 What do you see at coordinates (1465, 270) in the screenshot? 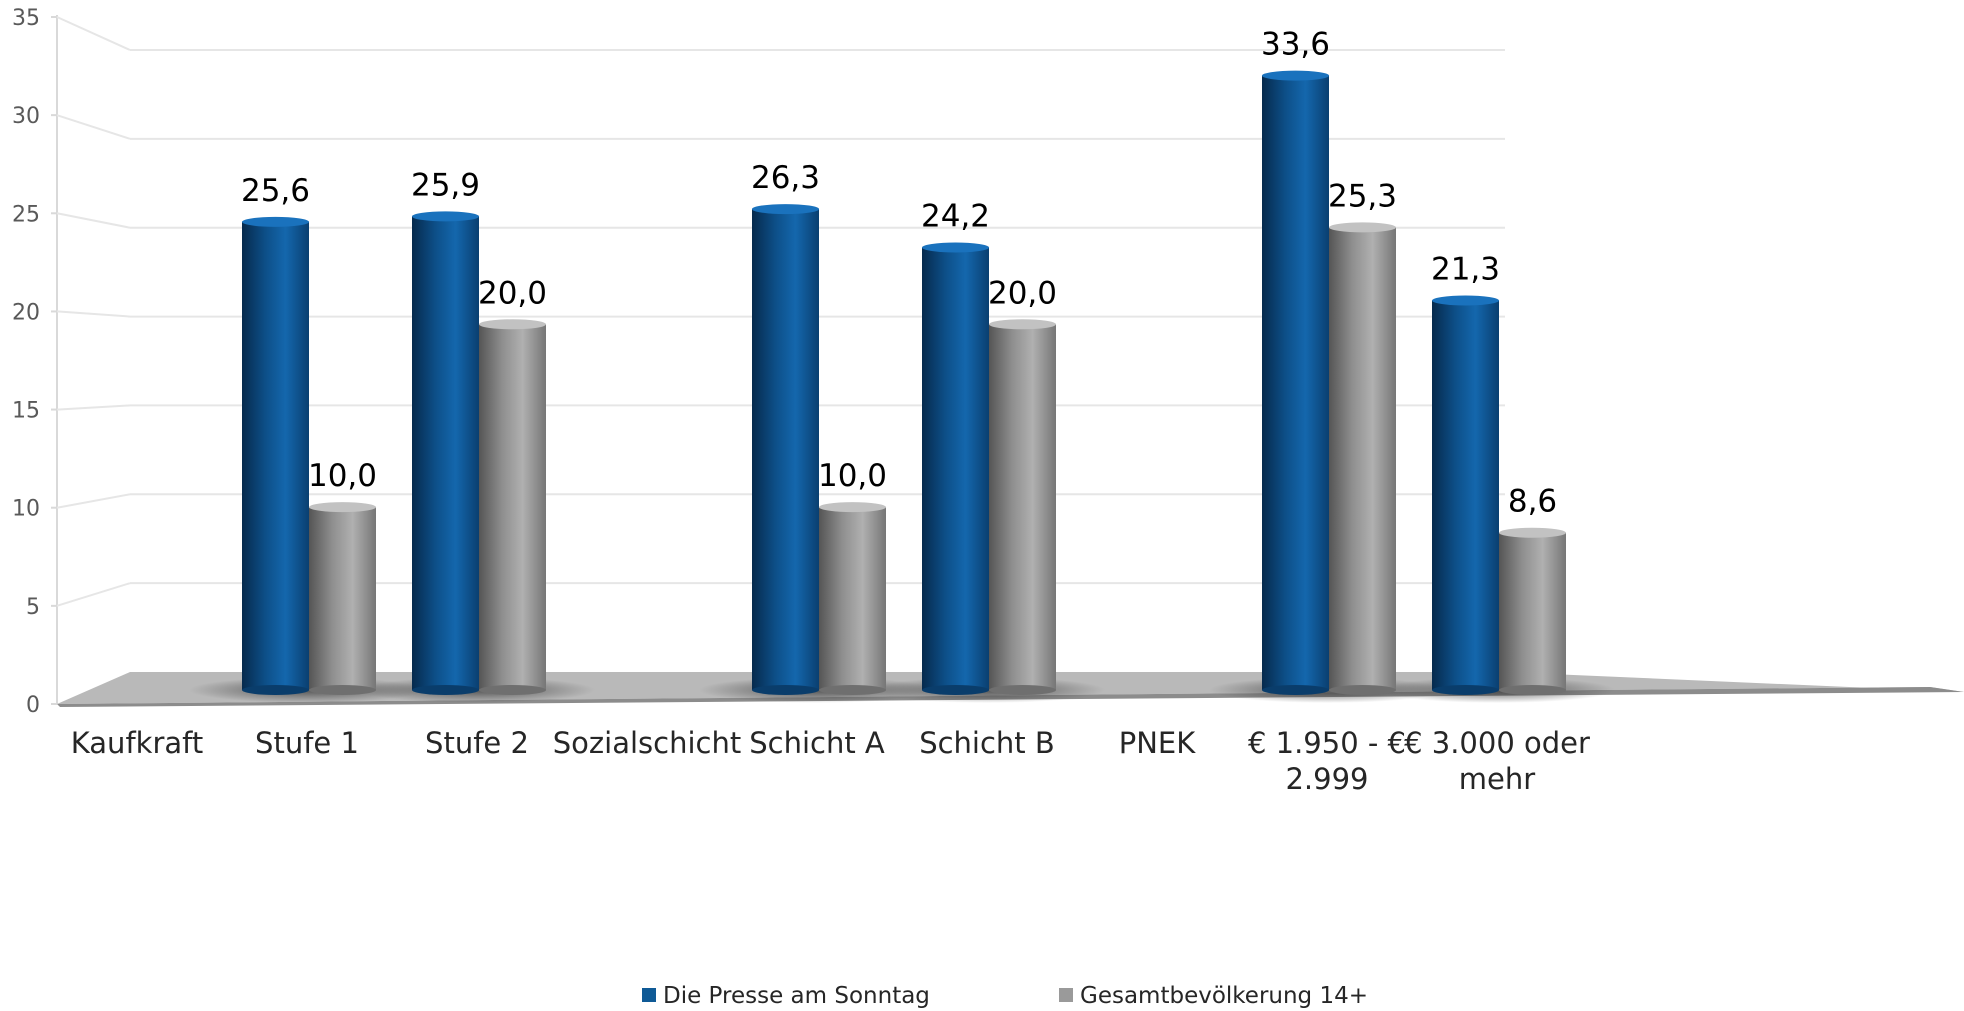
I see `data-label: 21,3` at bounding box center [1465, 270].